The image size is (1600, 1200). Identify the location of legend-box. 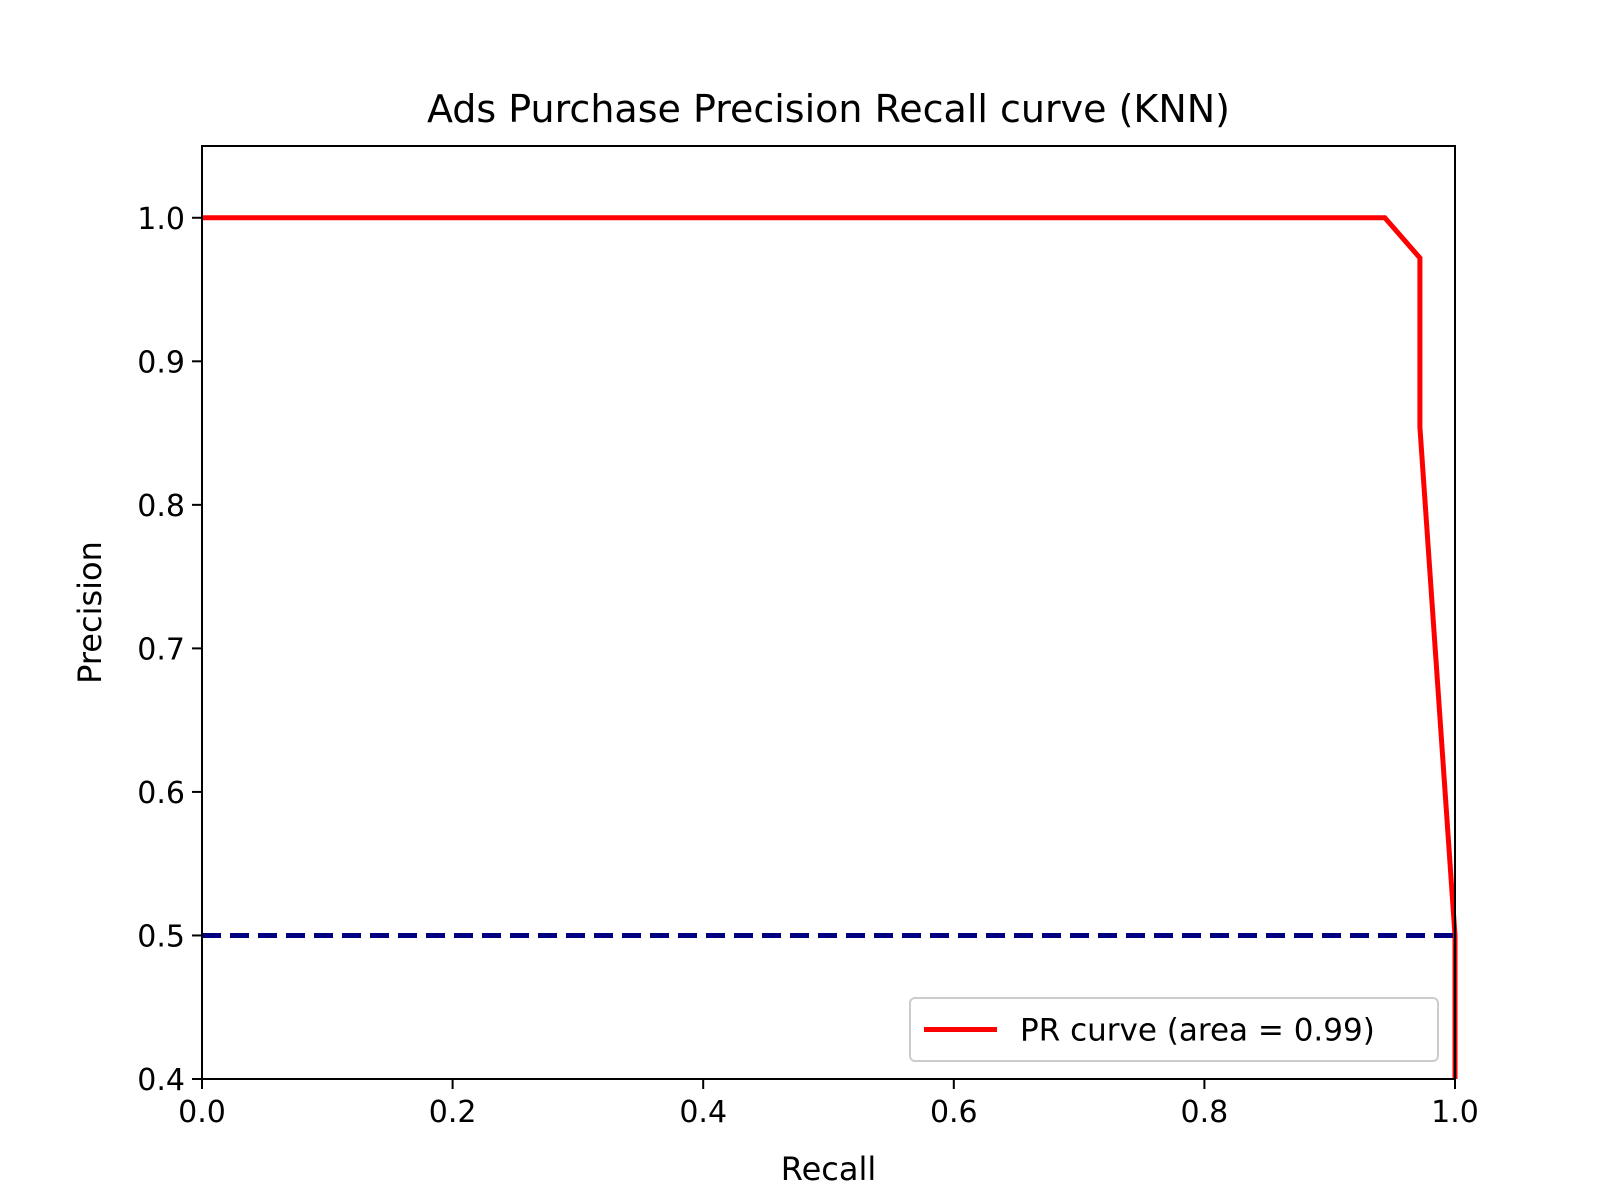
(1174, 1029).